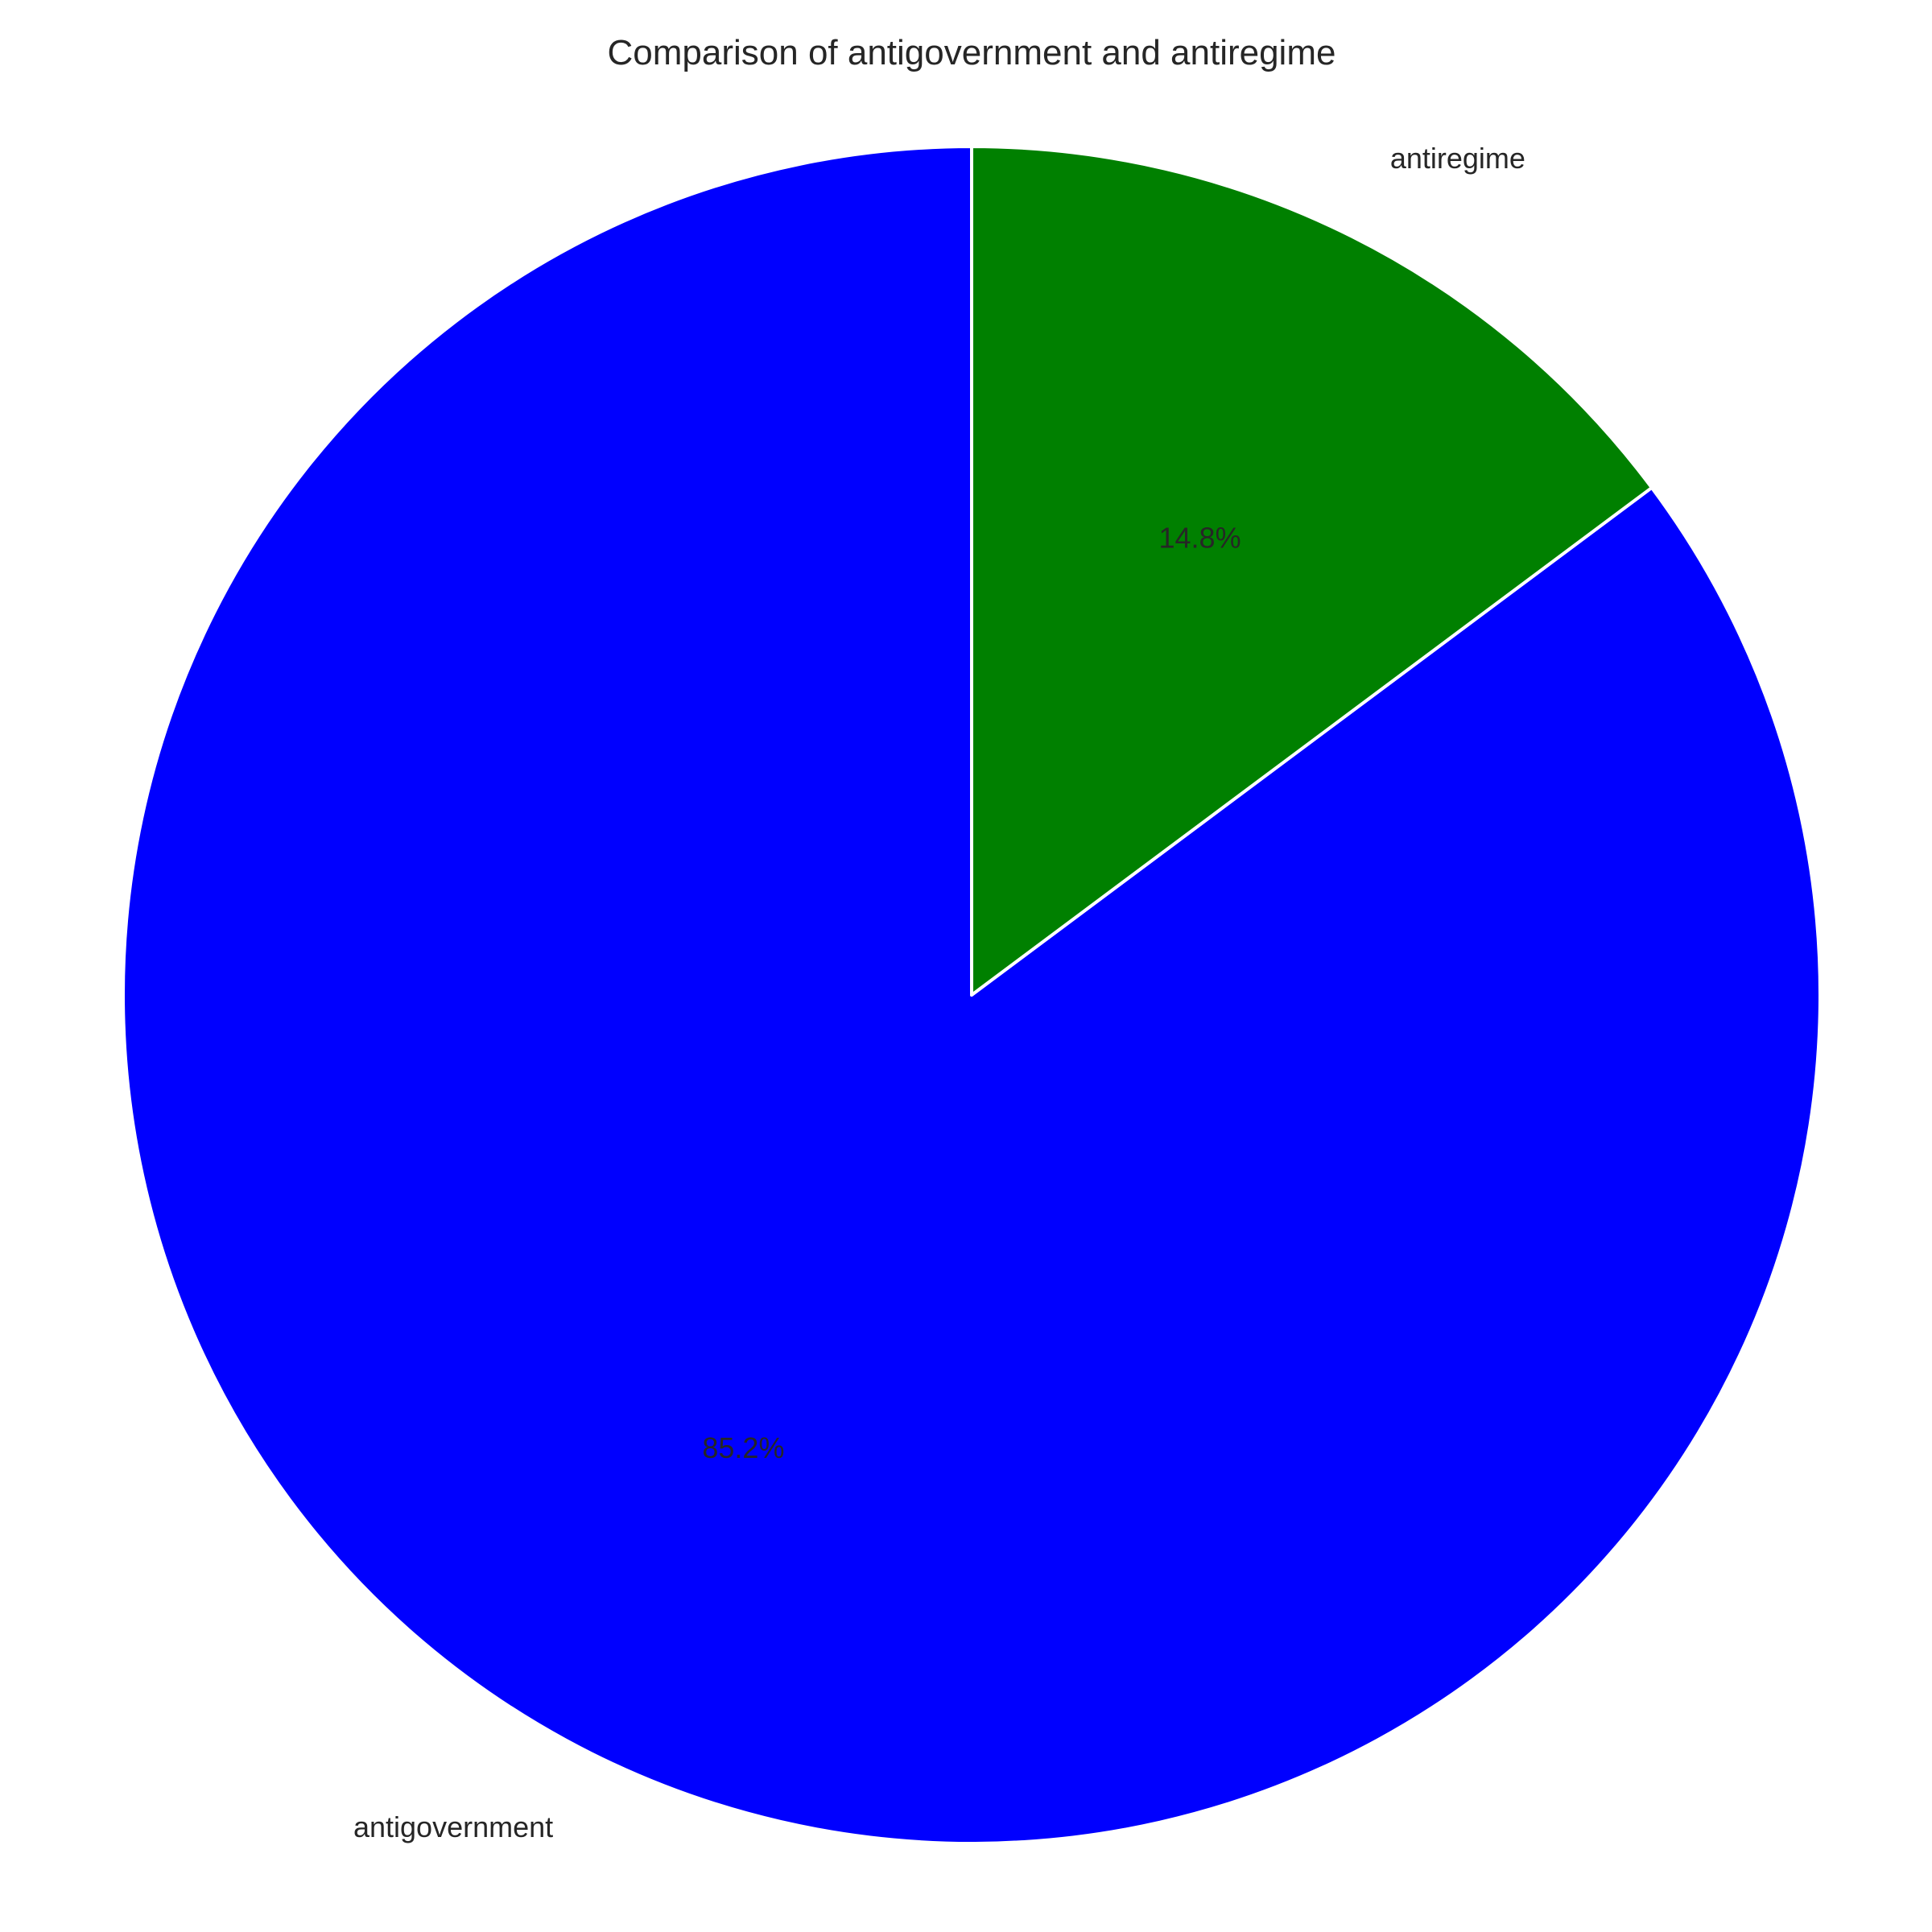 The height and width of the screenshot is (1932, 1932). Describe the element at coordinates (743, 1447) in the screenshot. I see `percent-label-antigovernment: 85.2%` at that location.